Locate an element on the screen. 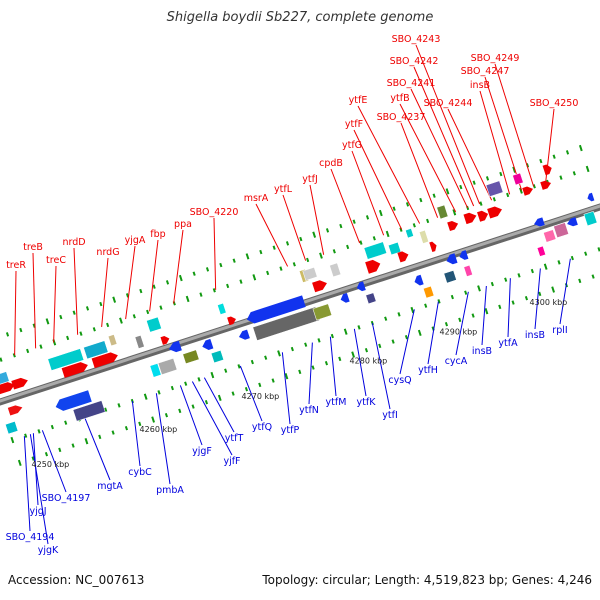 This screenshot has width=600, height=600. forward-gene-label: cpdB is located at coordinates (331, 163).